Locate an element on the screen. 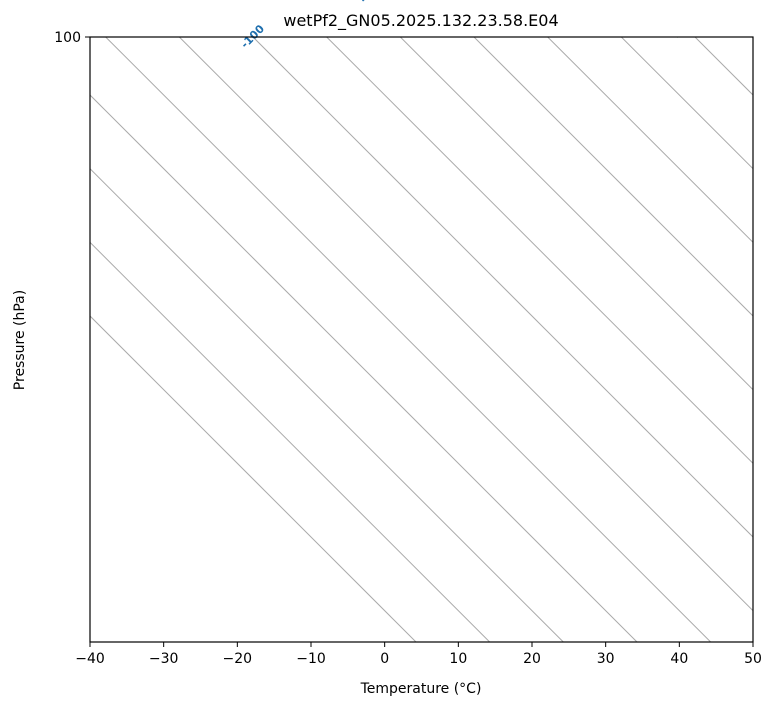  x-tick-label: 10 is located at coordinates (458, 659).